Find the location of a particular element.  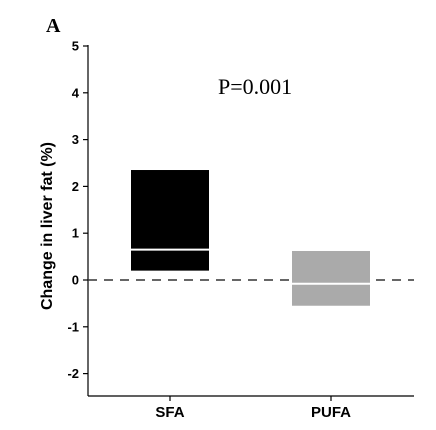

x-tick-label-pufa: PUFA is located at coordinates (331, 412).